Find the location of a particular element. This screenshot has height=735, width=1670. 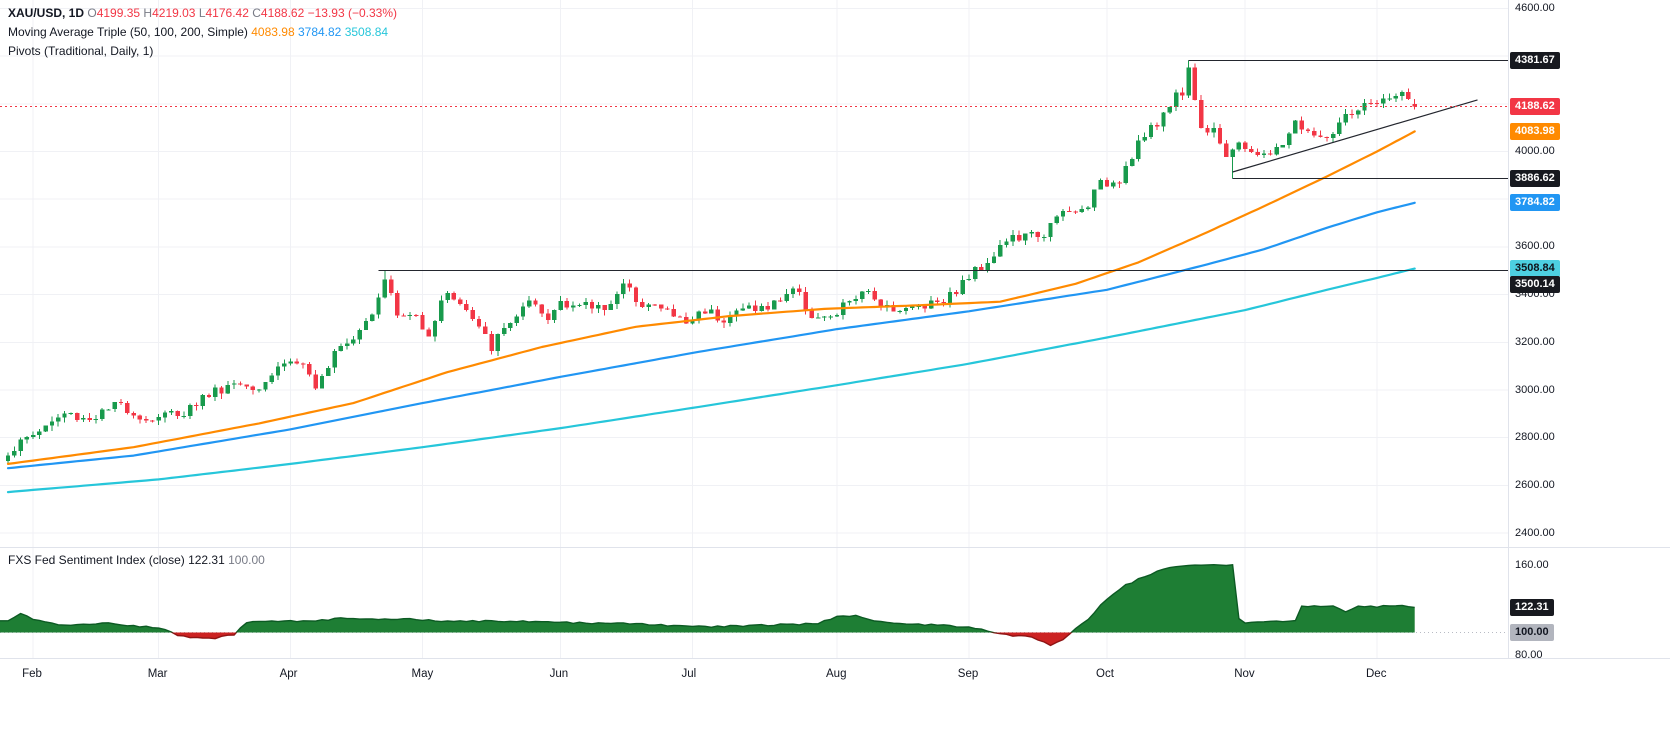

time-tick-oct: Oct is located at coordinates (1105, 674).